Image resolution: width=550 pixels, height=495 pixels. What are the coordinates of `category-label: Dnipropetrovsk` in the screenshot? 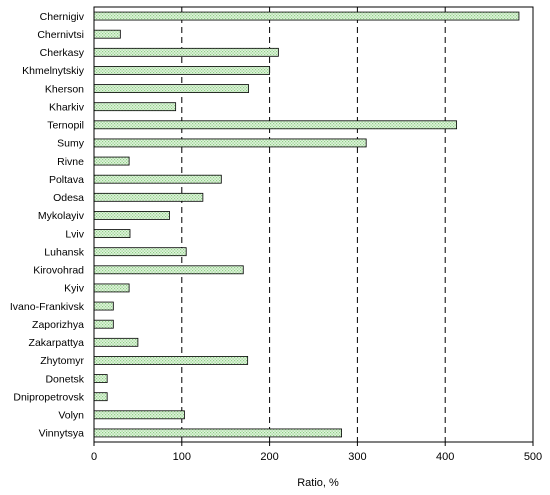 It's located at (48, 397).